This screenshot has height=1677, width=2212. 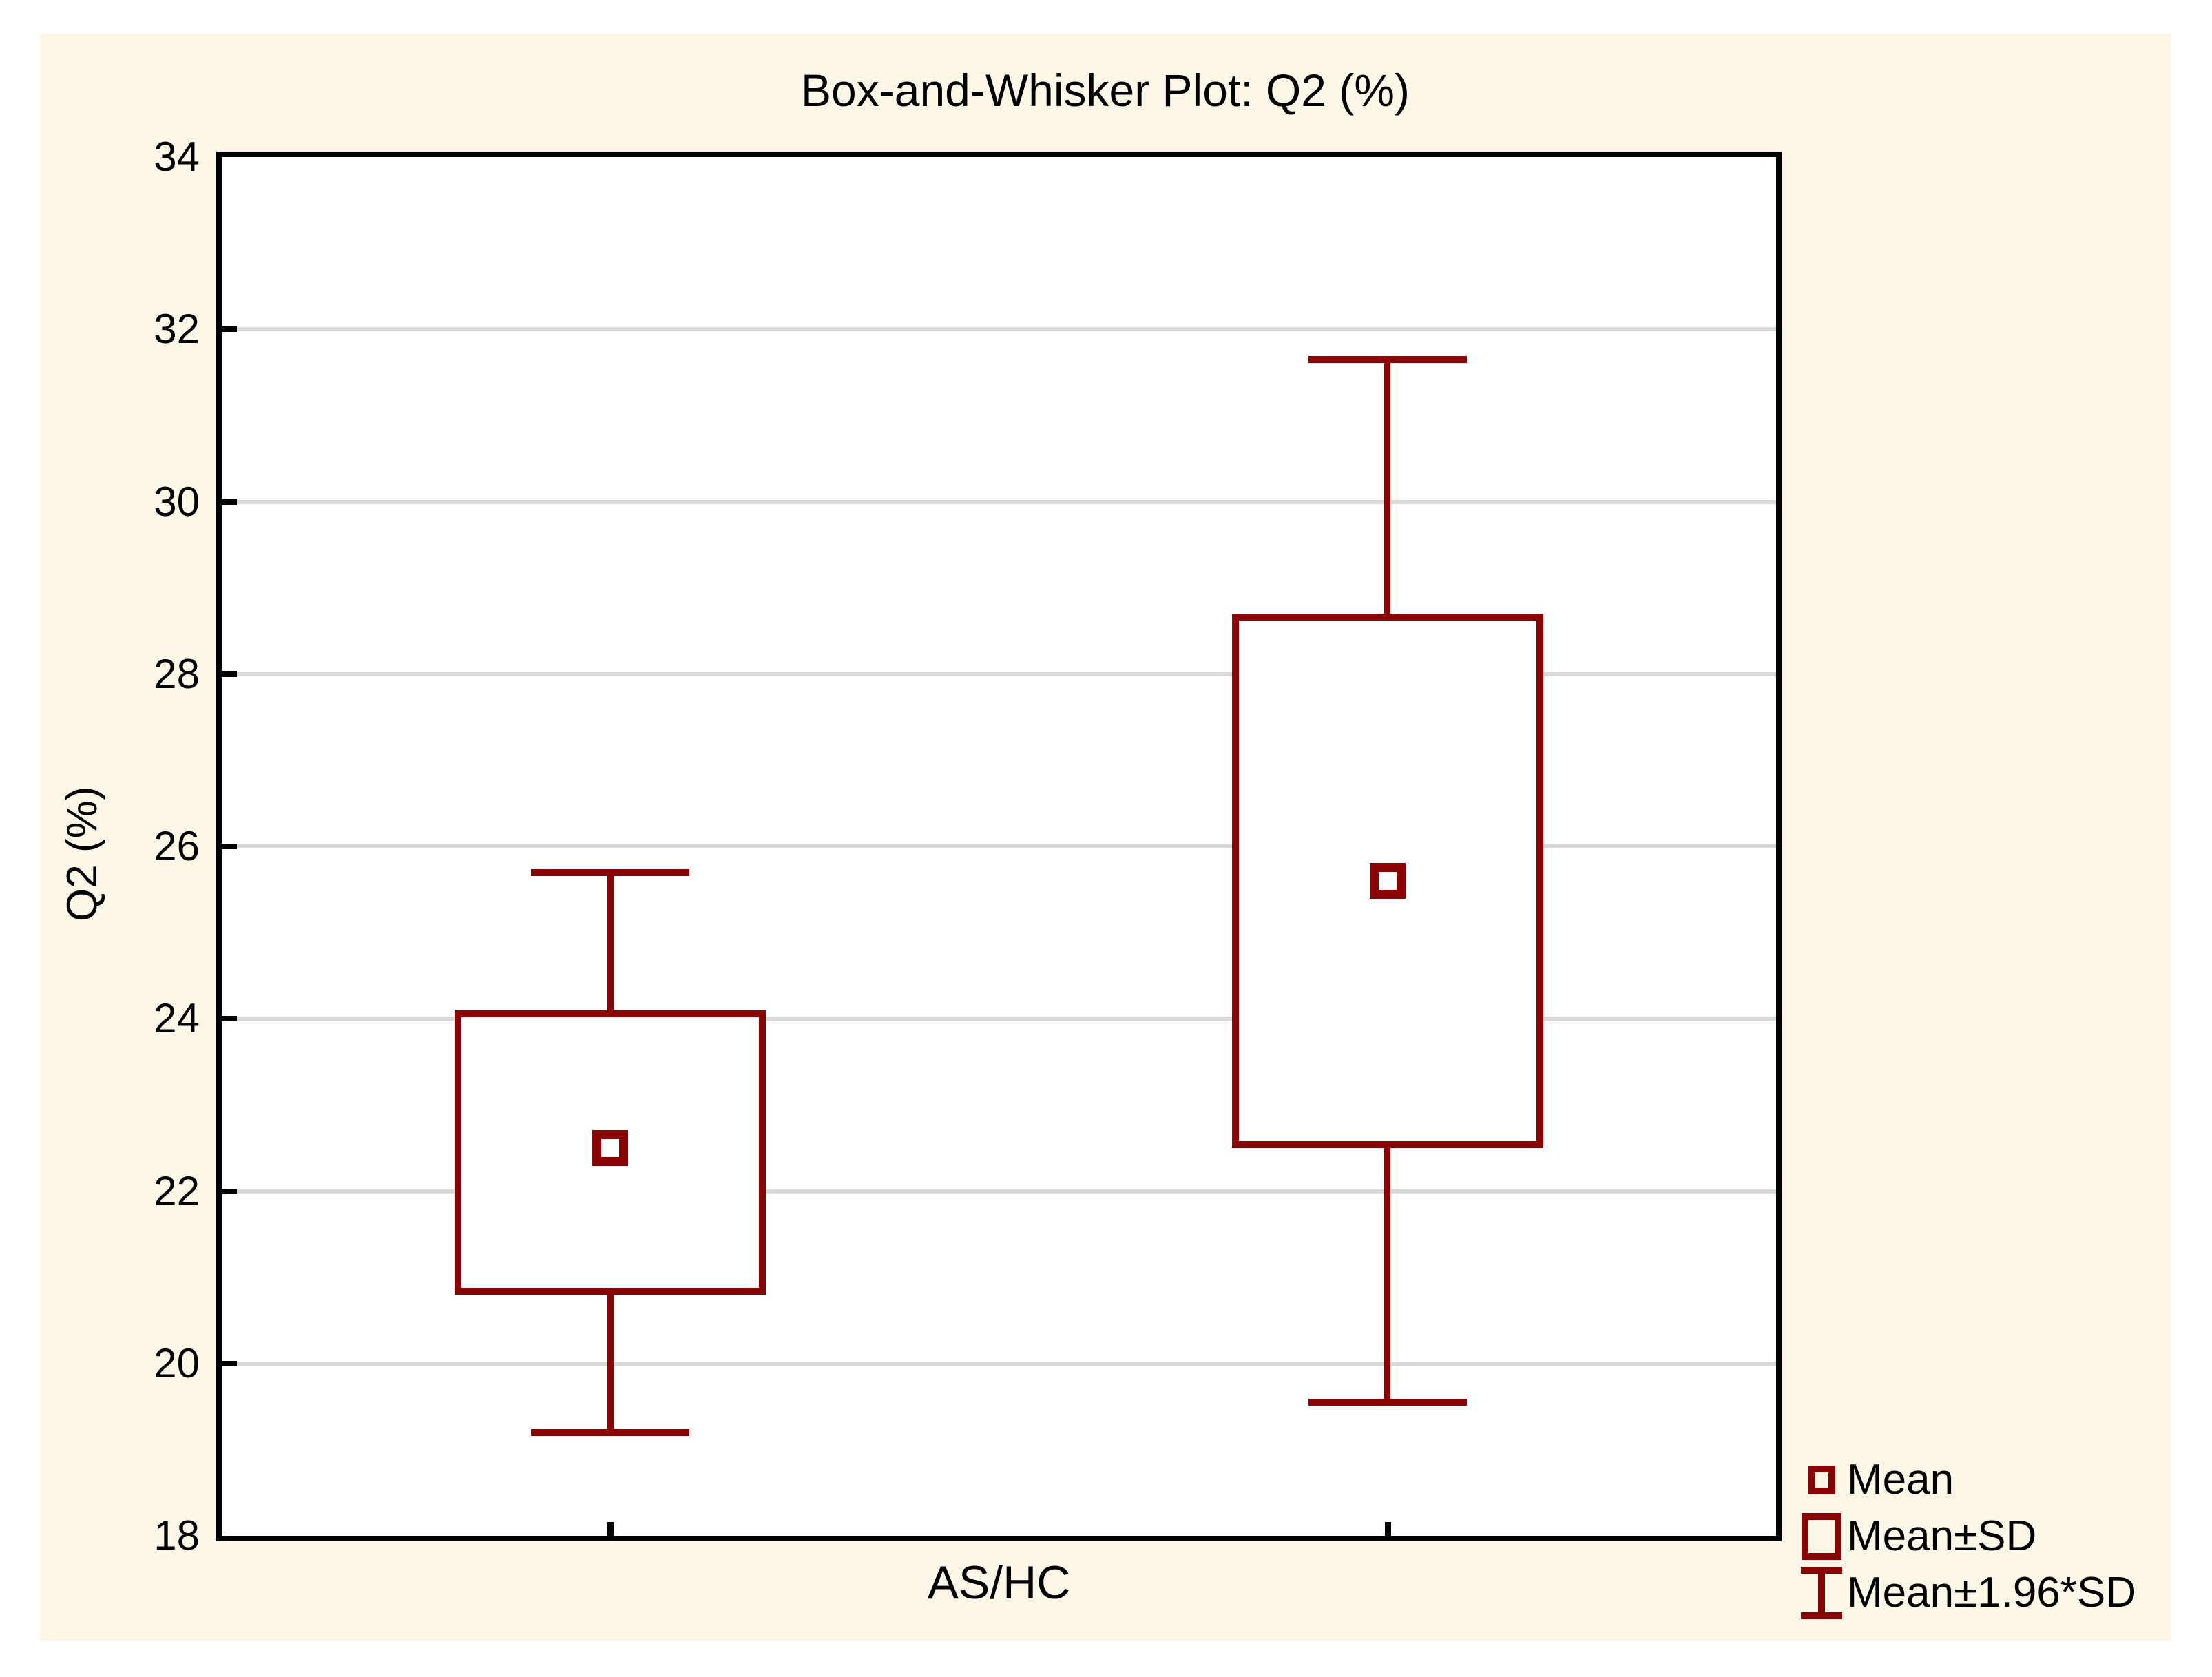 What do you see at coordinates (1821, 1593) in the screenshot?
I see `whisker-ibeam-icon` at bounding box center [1821, 1593].